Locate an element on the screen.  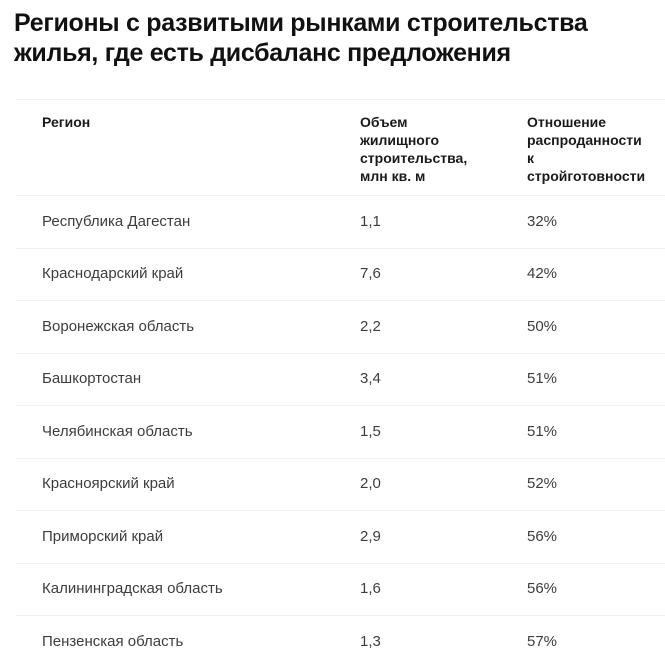
volume-cell: 3,4 is located at coordinates (370, 379).